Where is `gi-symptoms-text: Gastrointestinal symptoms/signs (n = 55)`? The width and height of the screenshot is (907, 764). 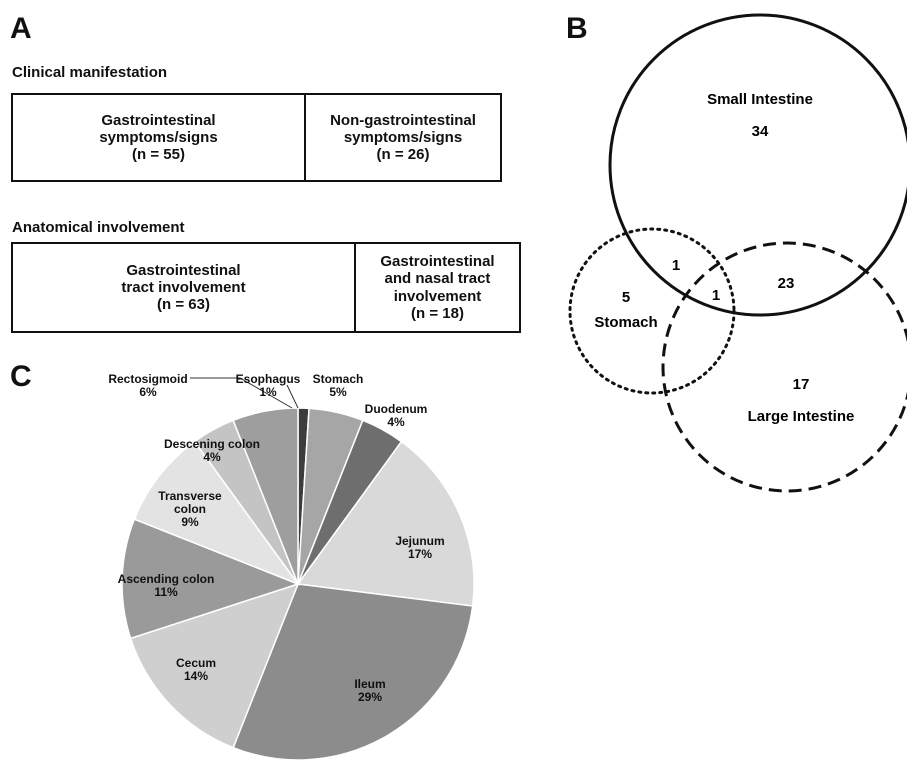 gi-symptoms-text: Gastrointestinal symptoms/signs (n = 55) is located at coordinates (158, 138).